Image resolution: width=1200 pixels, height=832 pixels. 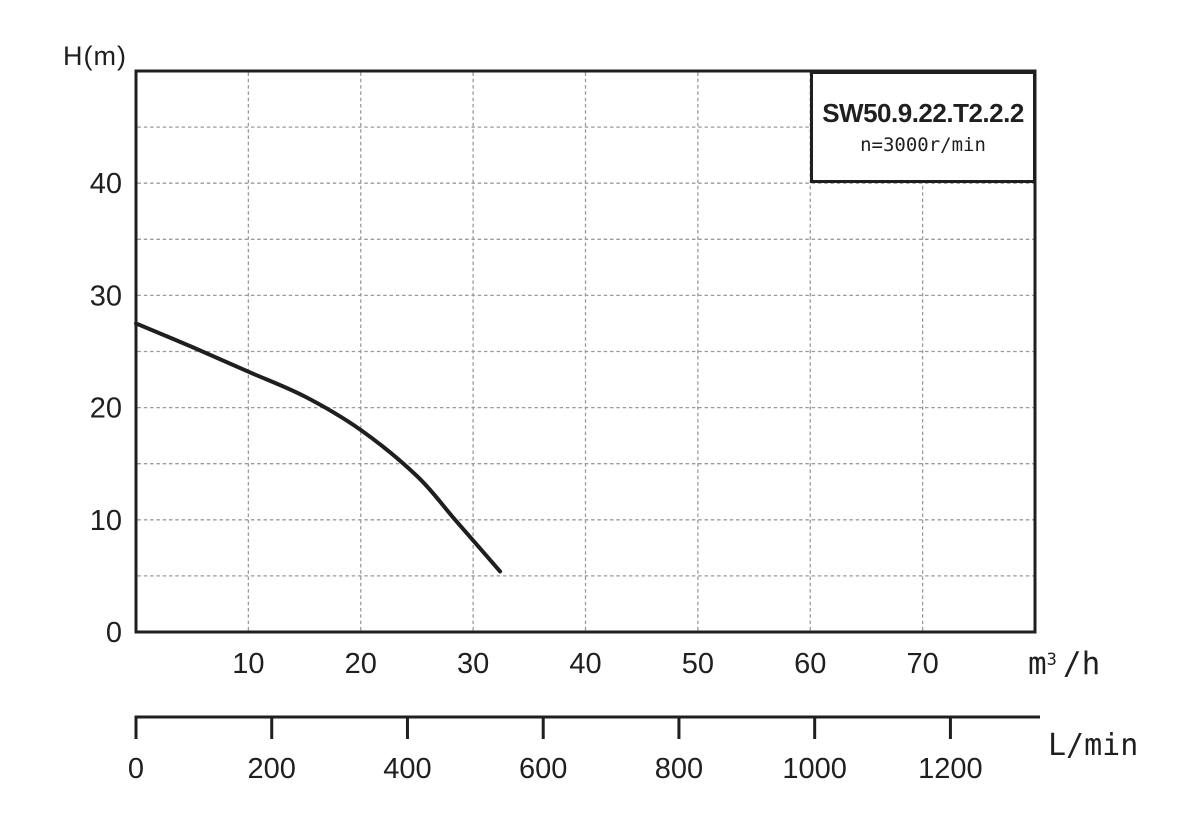 I want to click on primary-axis-unit-label: m3/h, so click(x=1064, y=664).